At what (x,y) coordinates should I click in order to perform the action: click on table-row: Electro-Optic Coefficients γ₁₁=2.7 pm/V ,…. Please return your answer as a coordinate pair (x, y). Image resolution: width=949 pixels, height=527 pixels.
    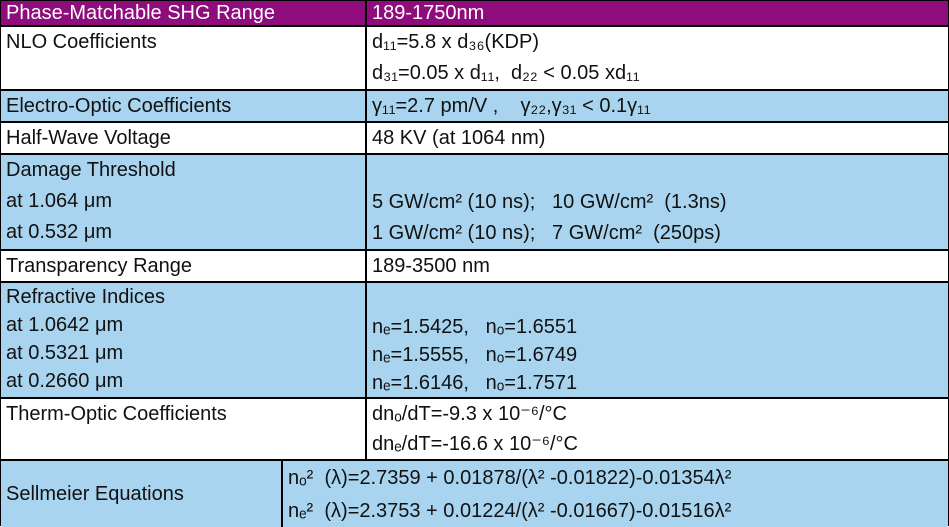
    Looking at the image, I should click on (474, 107).